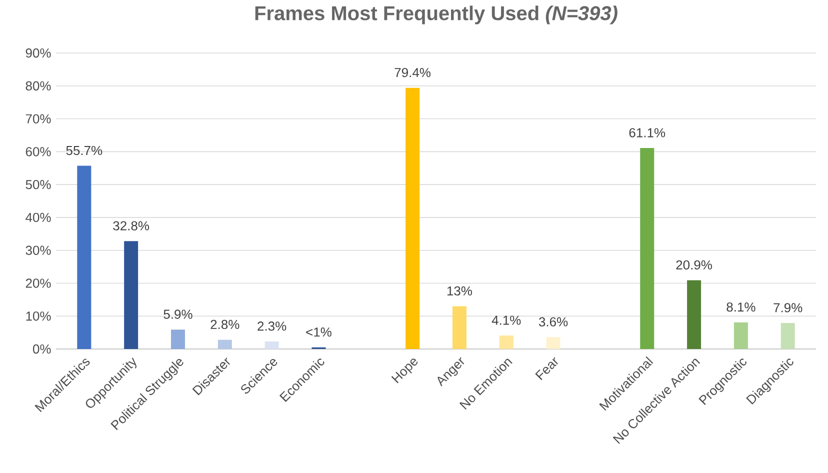  What do you see at coordinates (38, 119) in the screenshot?
I see `y-tick-label: 70%` at bounding box center [38, 119].